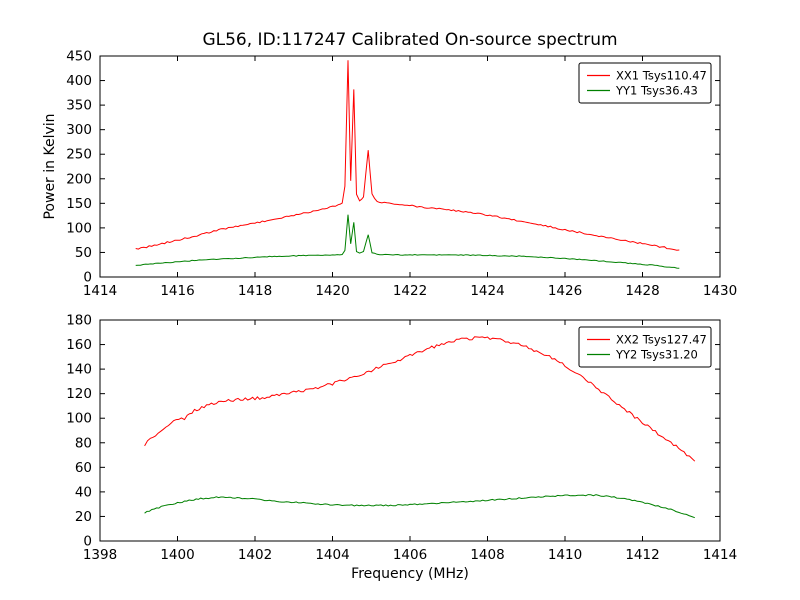 The image size is (800, 600). Describe the element at coordinates (177, 291) in the screenshot. I see `x-tick-label: 1416` at that location.